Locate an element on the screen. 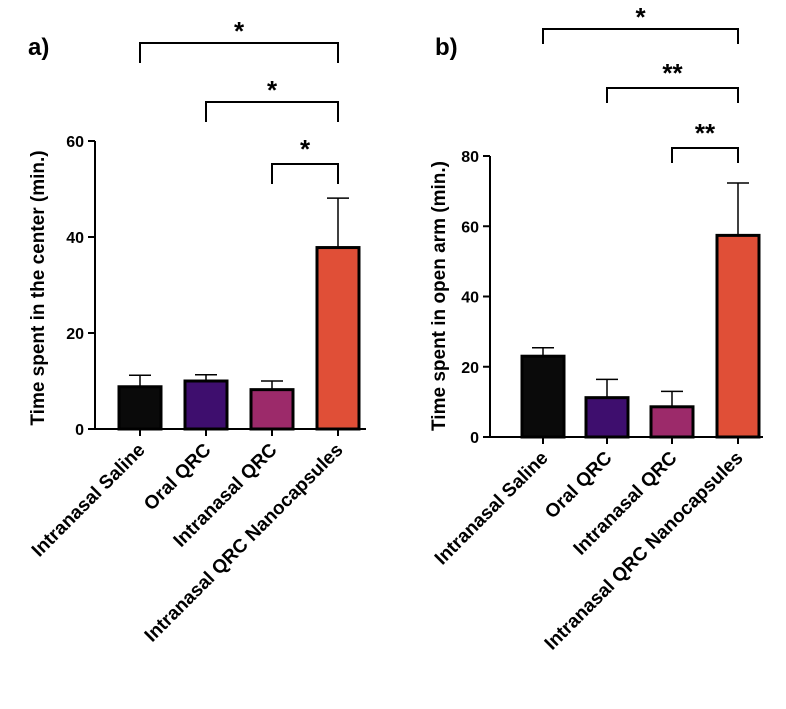 This screenshot has width=786, height=709. significance-label-3: ** is located at coordinates (705, 133).